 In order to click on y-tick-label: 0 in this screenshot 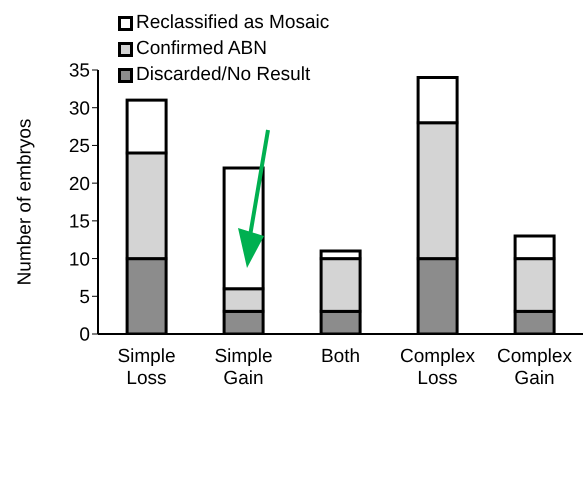, I will do `click(84, 335)`.